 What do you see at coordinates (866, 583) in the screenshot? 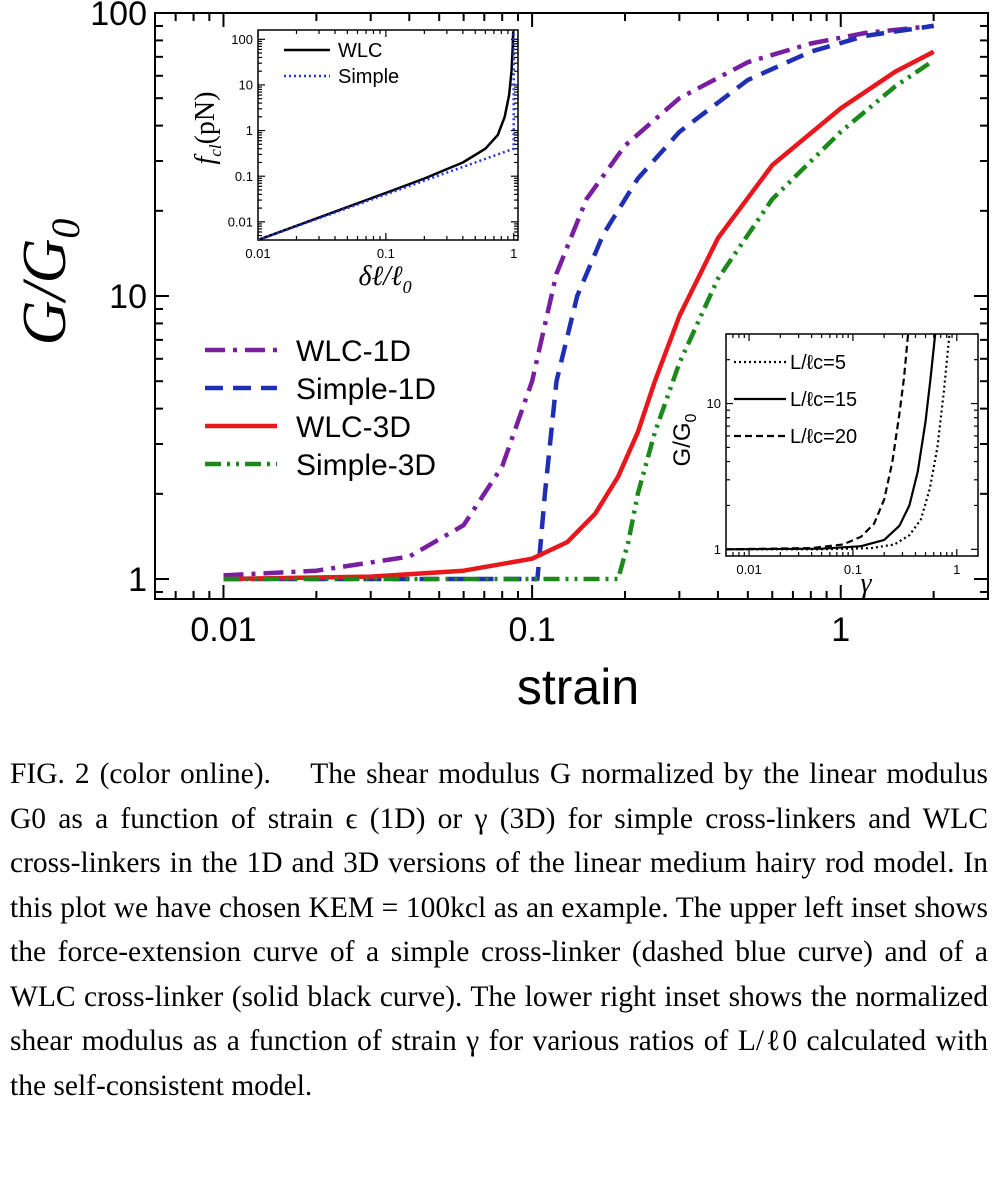
I see `inset2-x-axis-label: γ` at bounding box center [866, 583].